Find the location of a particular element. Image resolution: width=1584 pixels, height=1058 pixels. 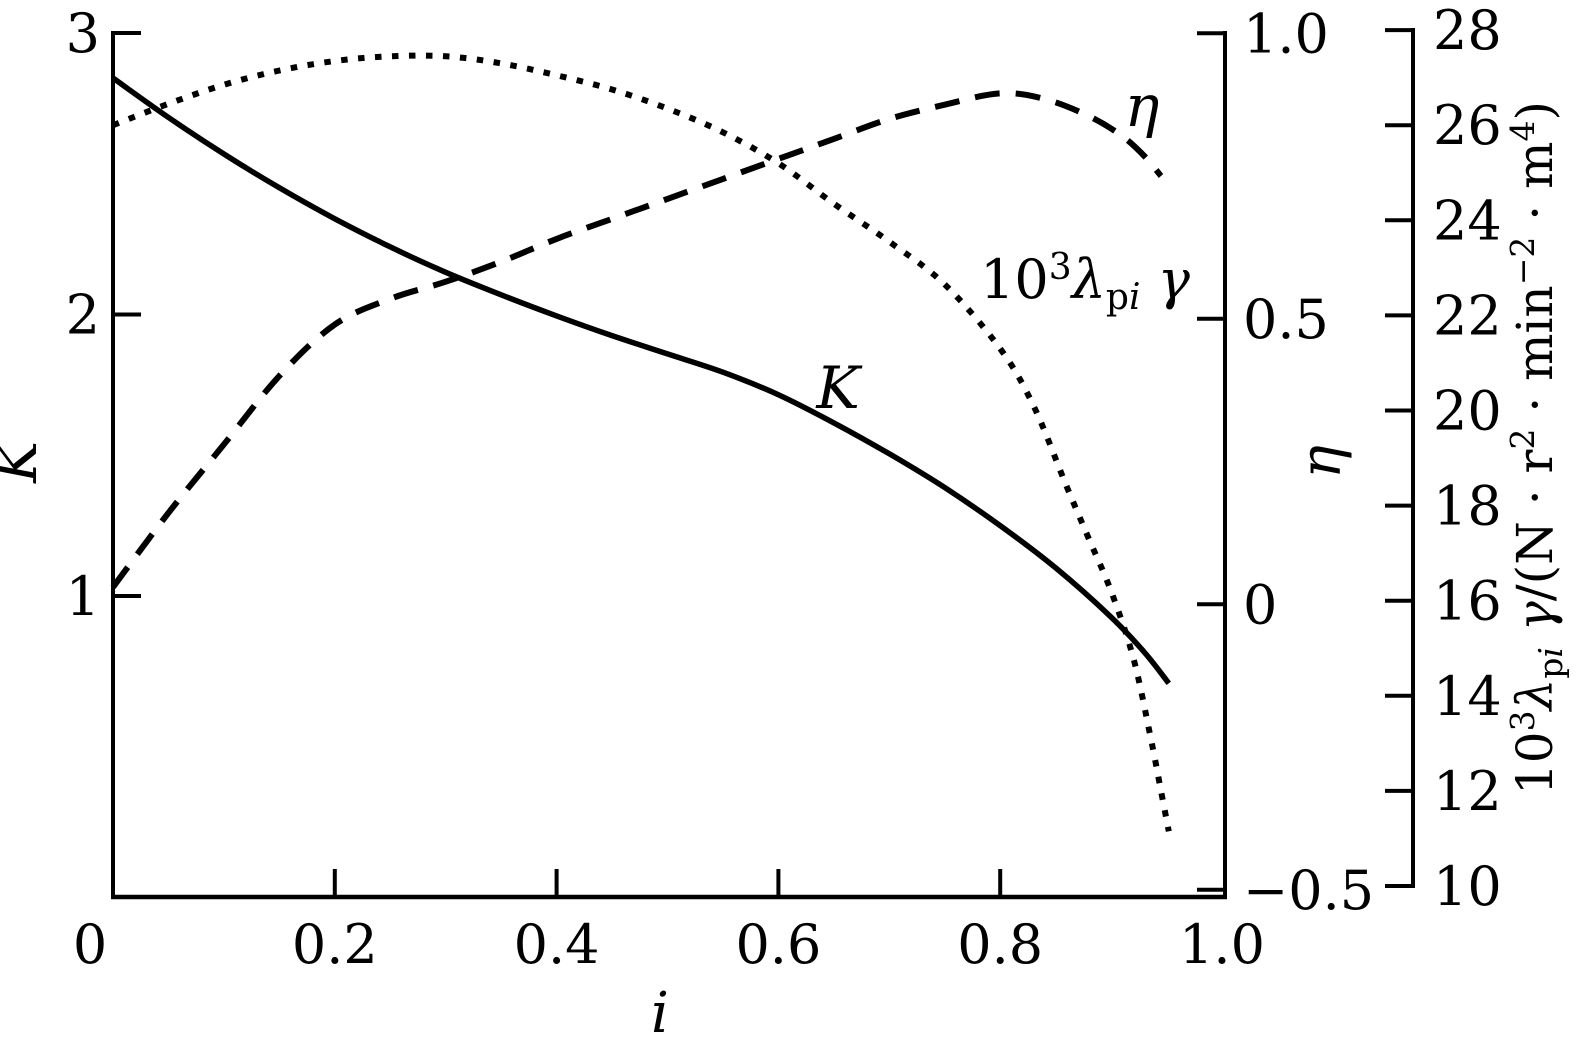

lambda-axis-tick-label-12: 12 is located at coordinates (1467, 791).